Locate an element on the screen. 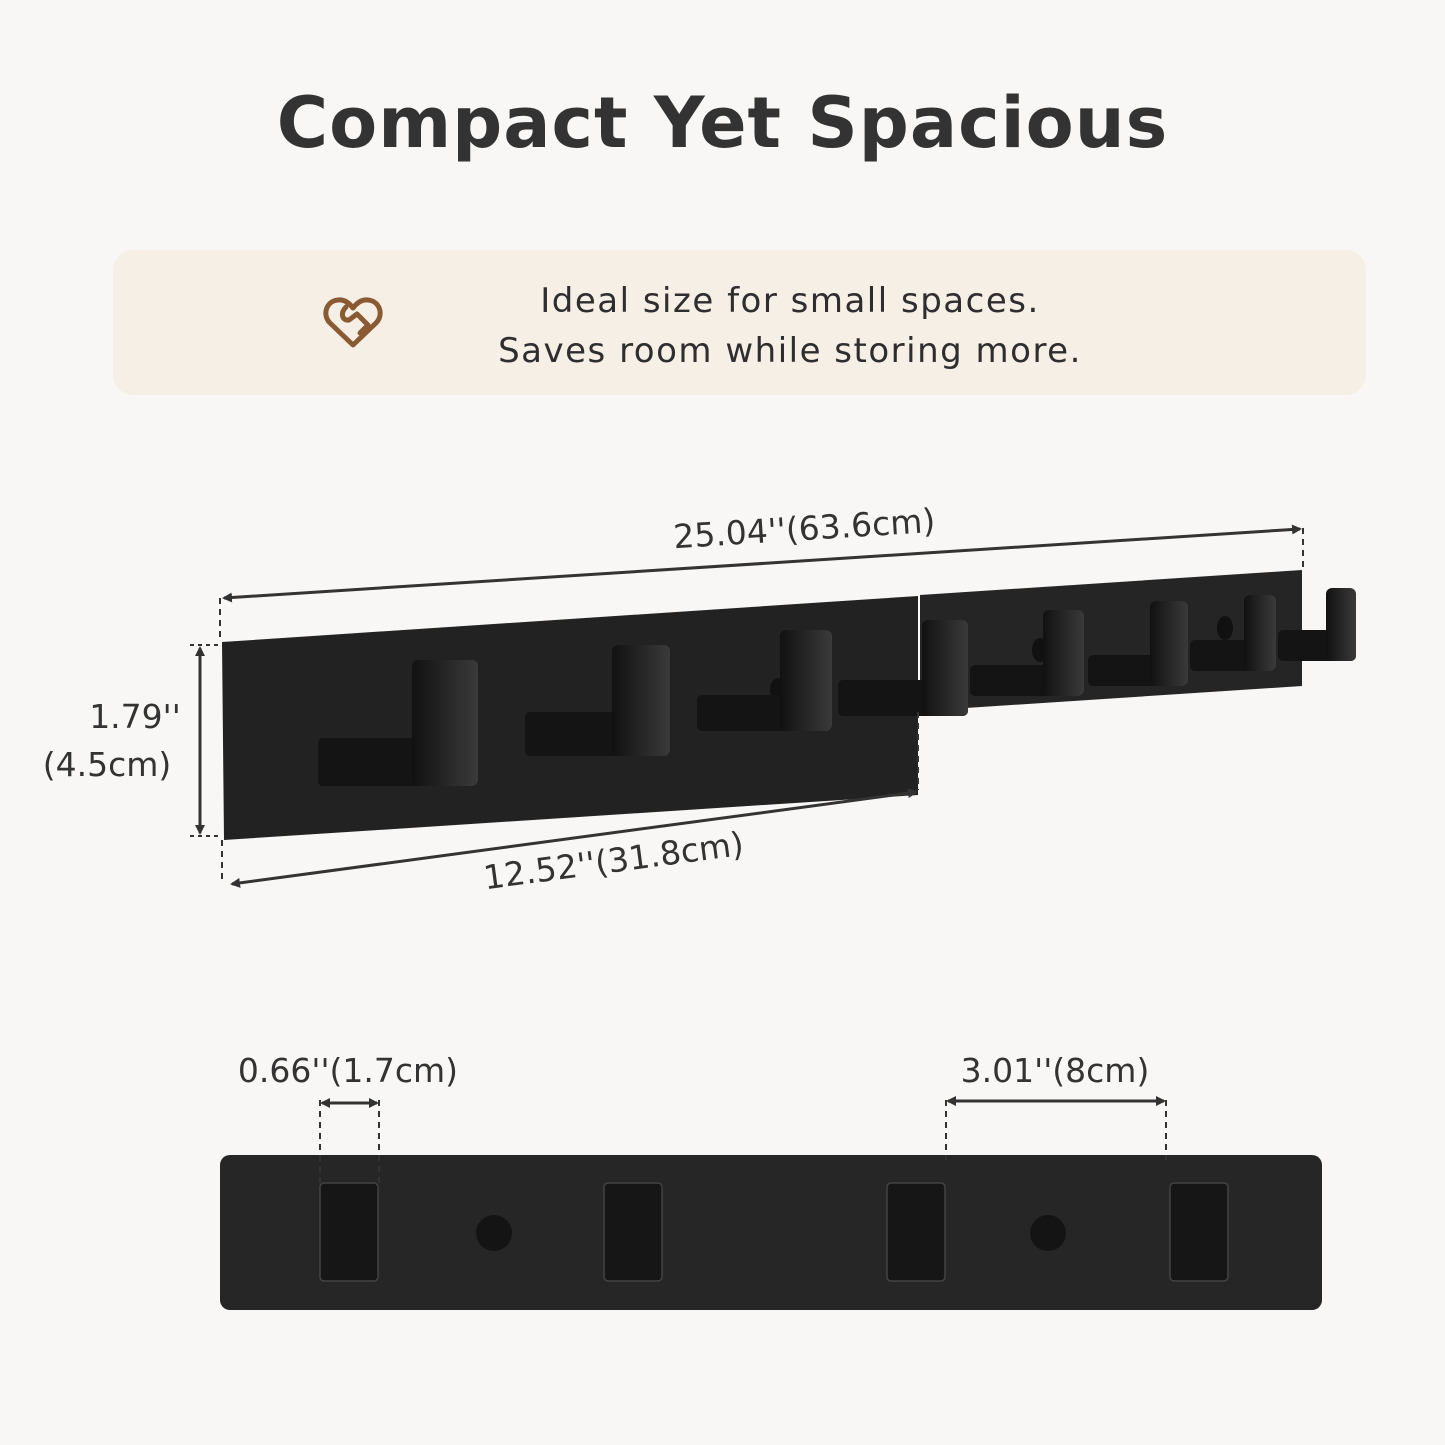 This screenshot has width=1445, height=1445. heart-handshake-icon is located at coordinates (353, 322).